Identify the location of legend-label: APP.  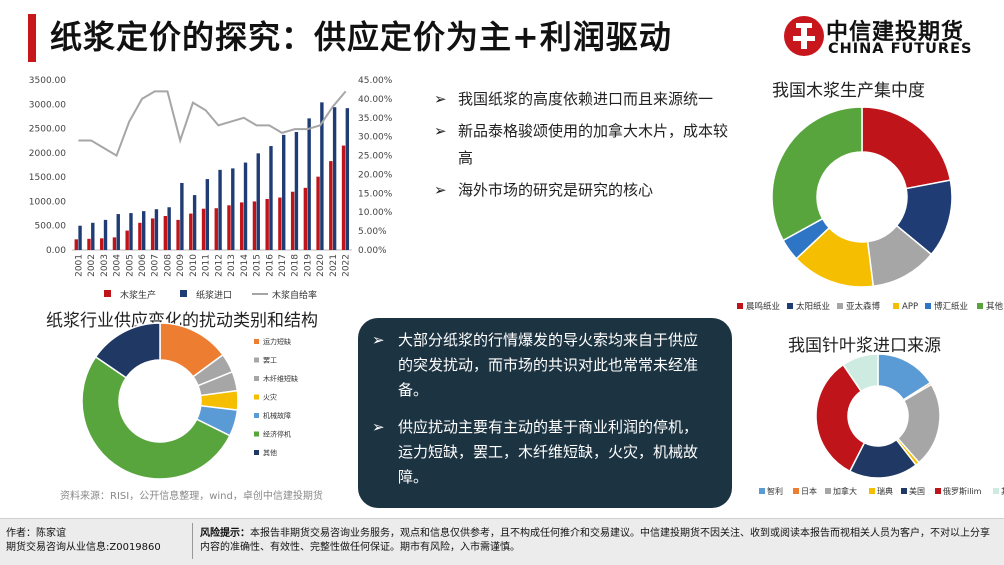
(910, 307).